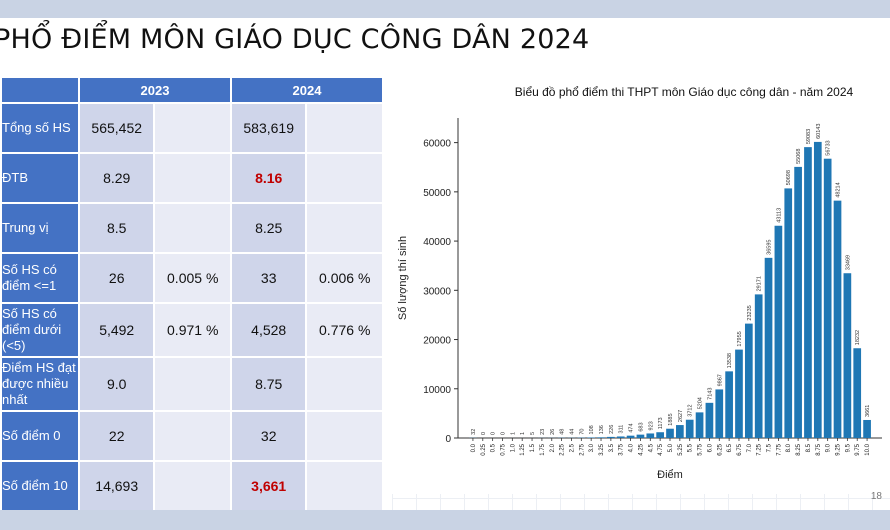 Image resolution: width=890 pixels, height=530 pixels. What do you see at coordinates (681, 416) in the screenshot?
I see `data-label: 2627` at bounding box center [681, 416].